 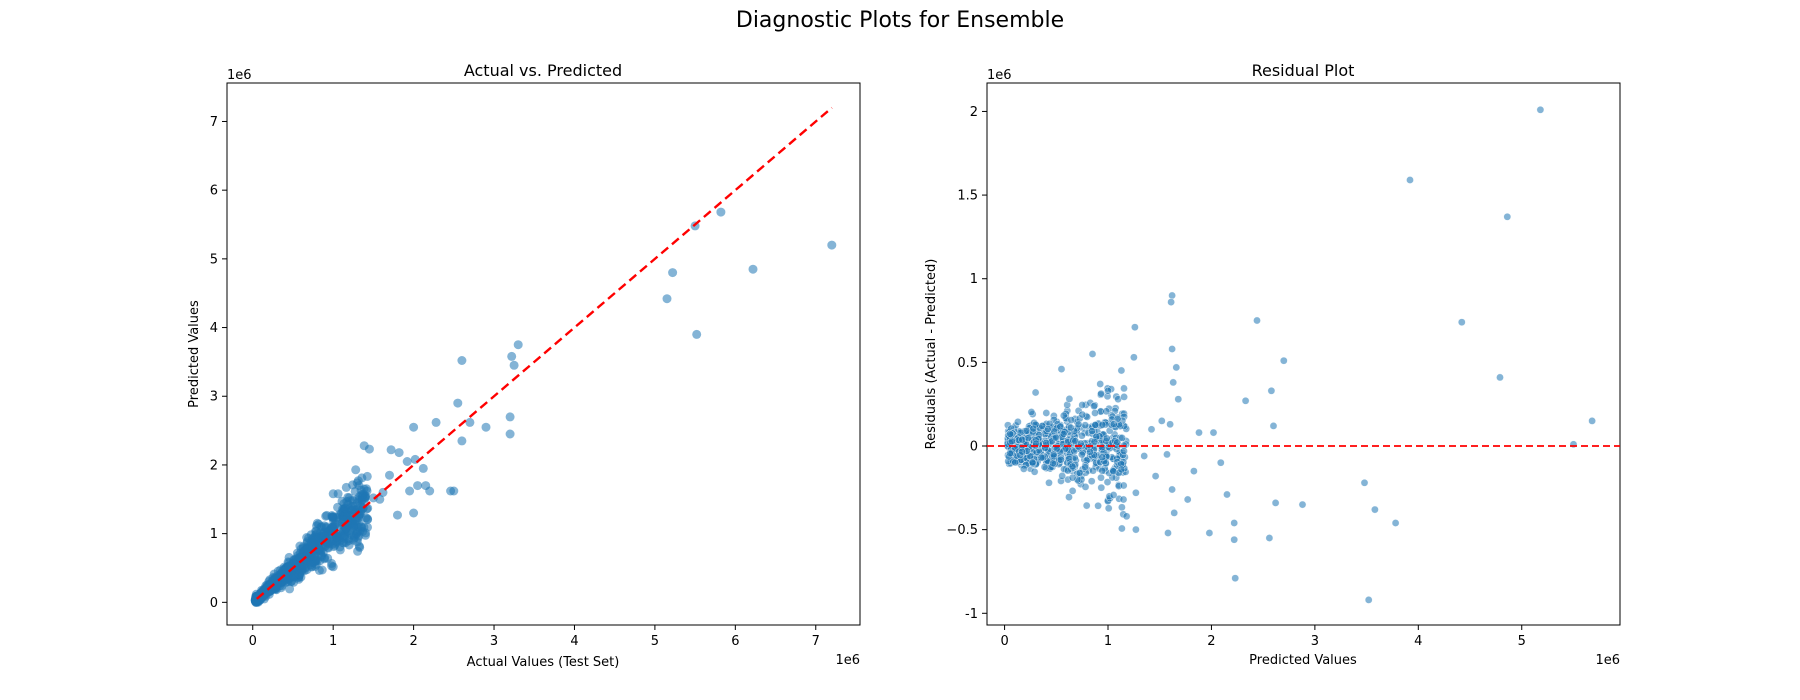 I want to click on y-tick-label: 4, so click(x=214, y=328).